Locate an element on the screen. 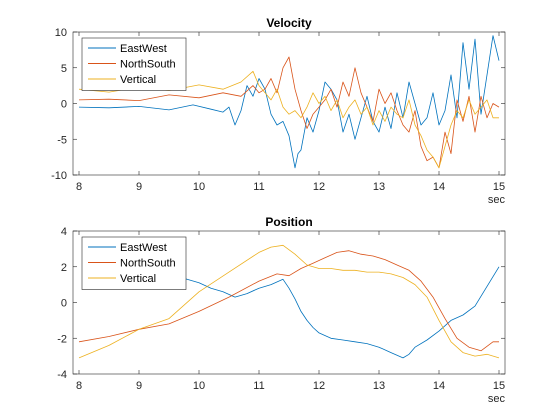  y-tick-label: -4 is located at coordinates (62, 375).